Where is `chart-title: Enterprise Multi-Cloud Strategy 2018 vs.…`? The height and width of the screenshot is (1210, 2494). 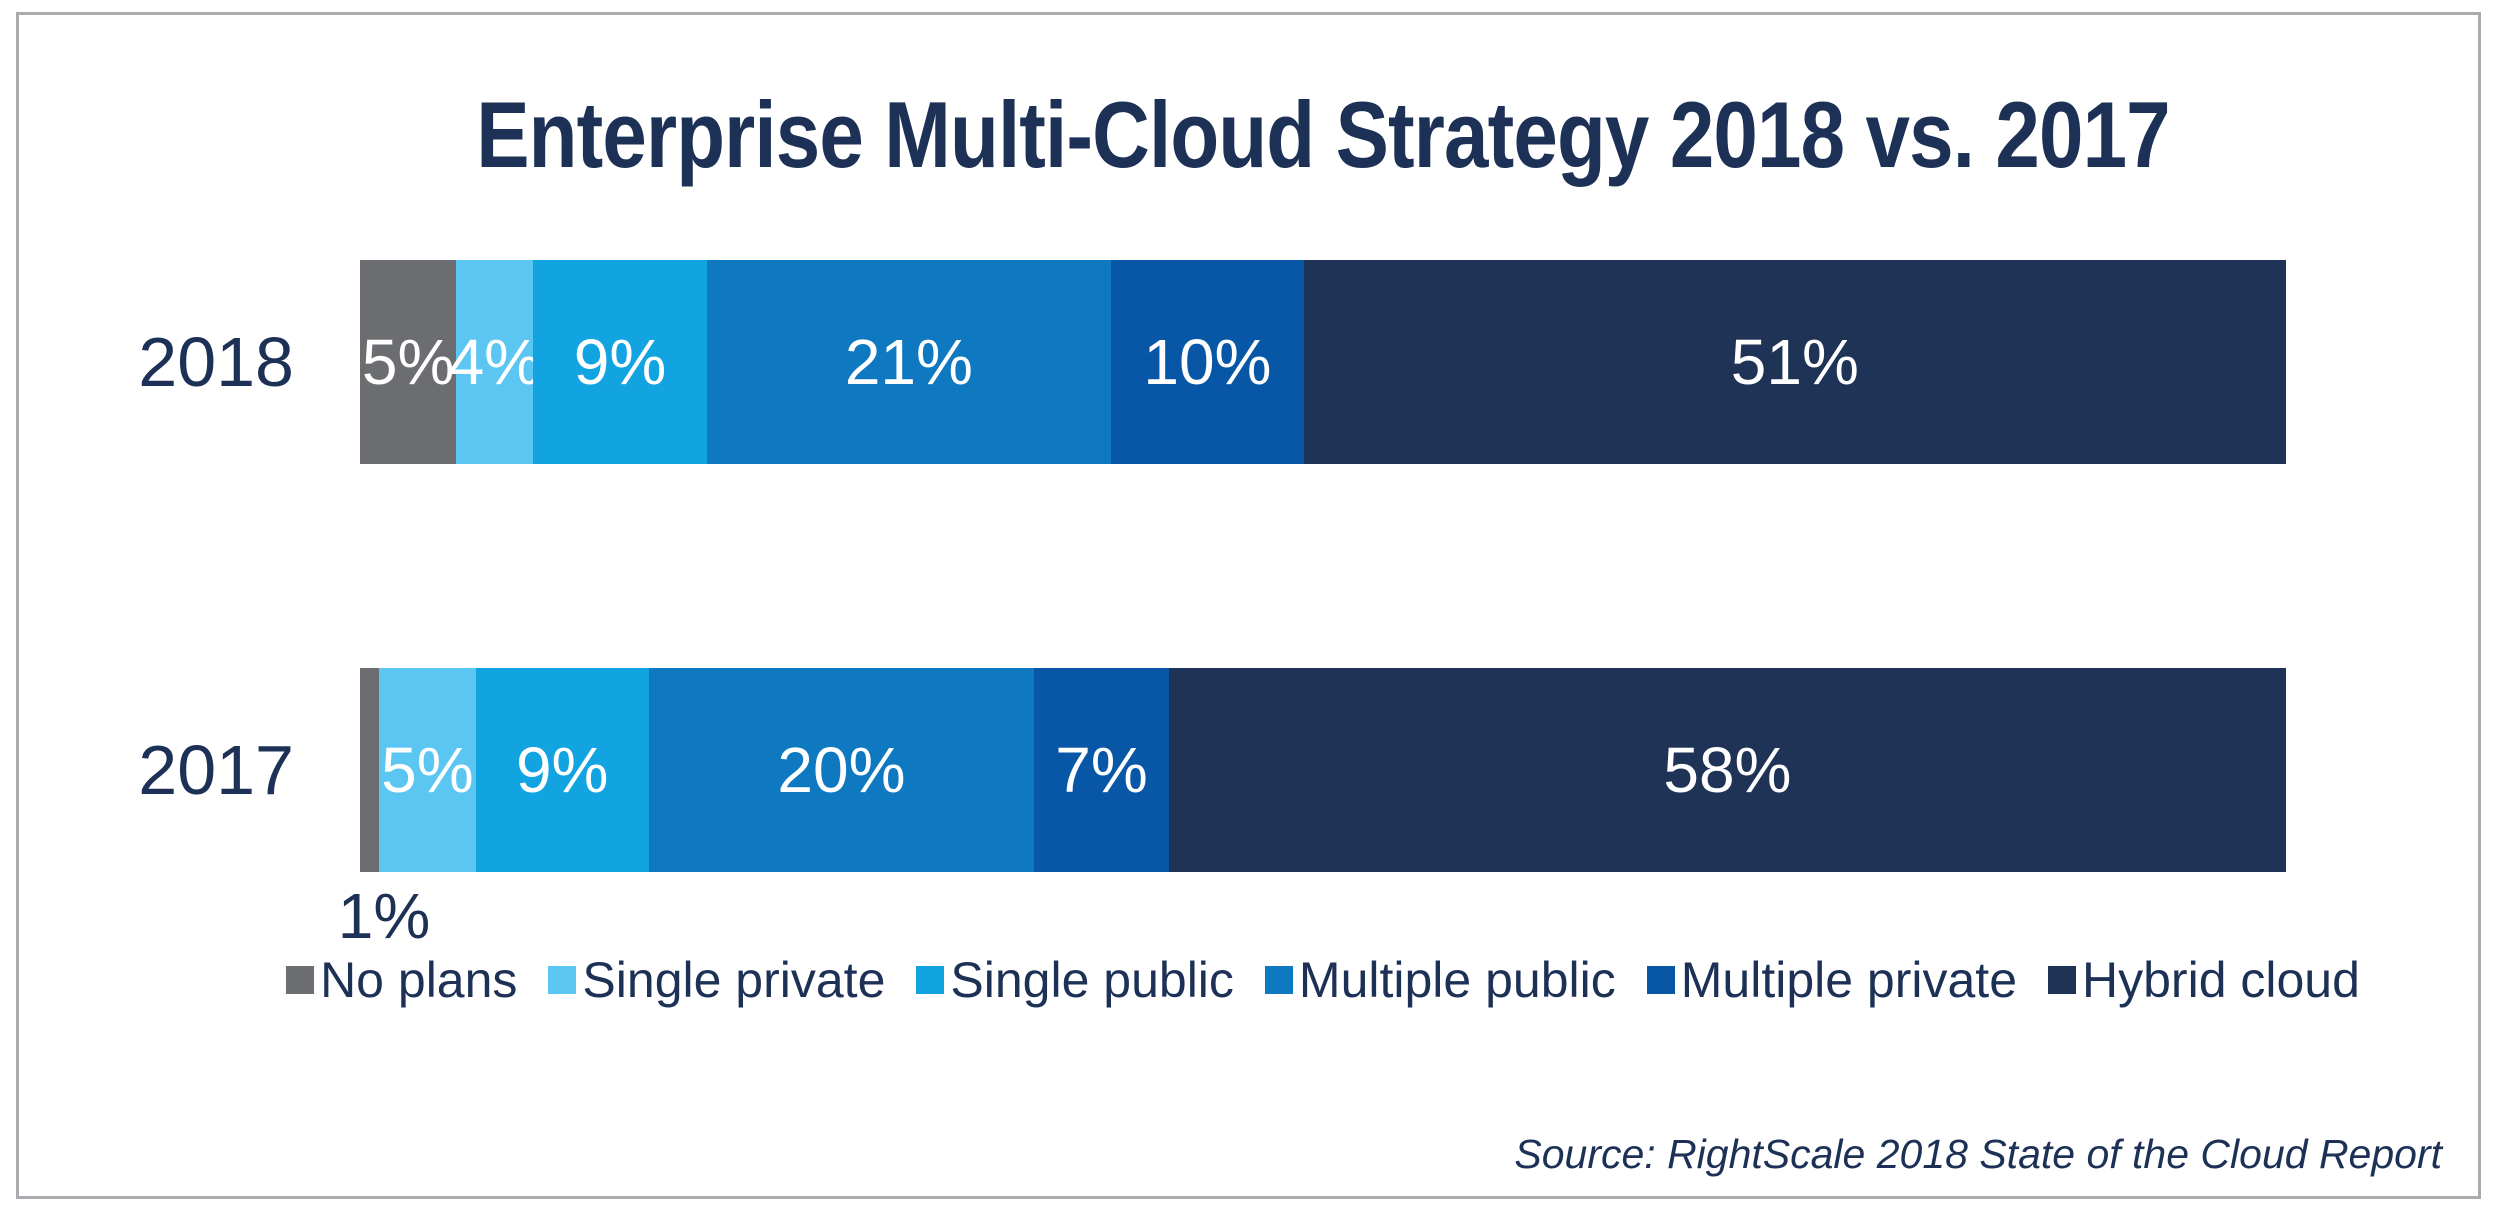
chart-title: Enterprise Multi-Cloud Strategy 2018 vs.… is located at coordinates (1323, 134).